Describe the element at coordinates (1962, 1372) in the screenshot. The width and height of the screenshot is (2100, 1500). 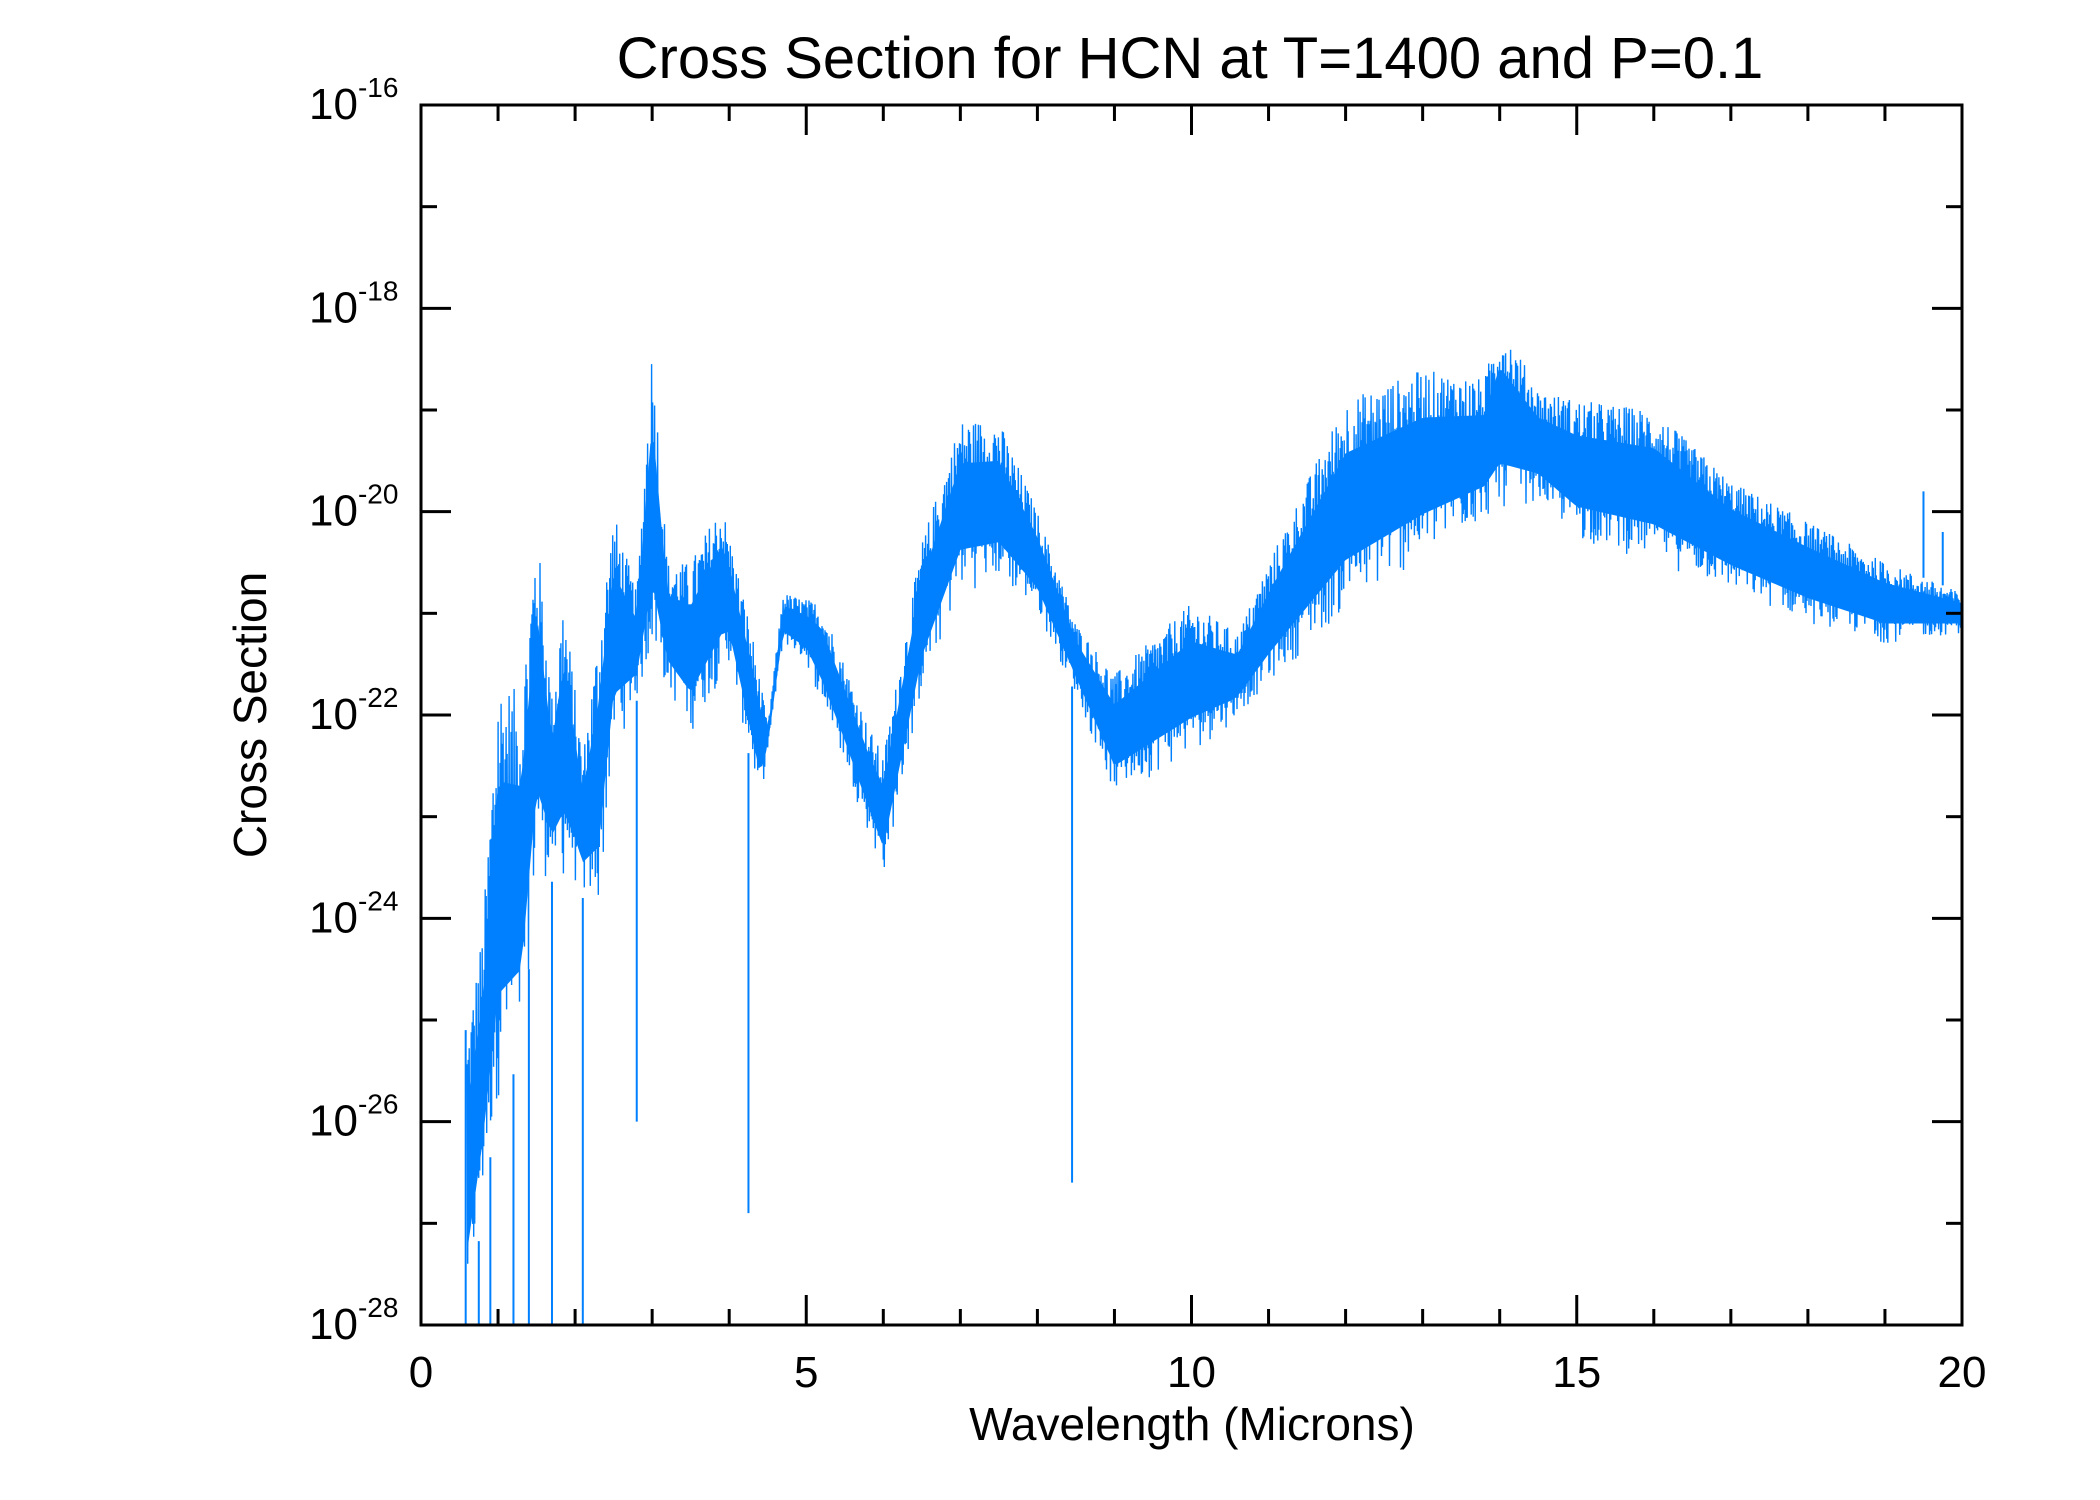
I see `x-tick-label: 20` at that location.